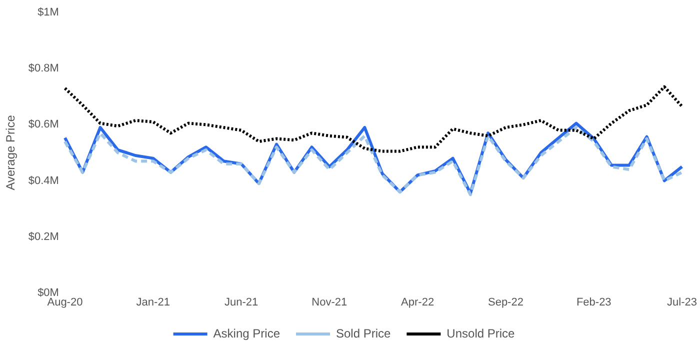  What do you see at coordinates (594, 302) in the screenshot?
I see `x-tick-label: Feb-23` at bounding box center [594, 302].